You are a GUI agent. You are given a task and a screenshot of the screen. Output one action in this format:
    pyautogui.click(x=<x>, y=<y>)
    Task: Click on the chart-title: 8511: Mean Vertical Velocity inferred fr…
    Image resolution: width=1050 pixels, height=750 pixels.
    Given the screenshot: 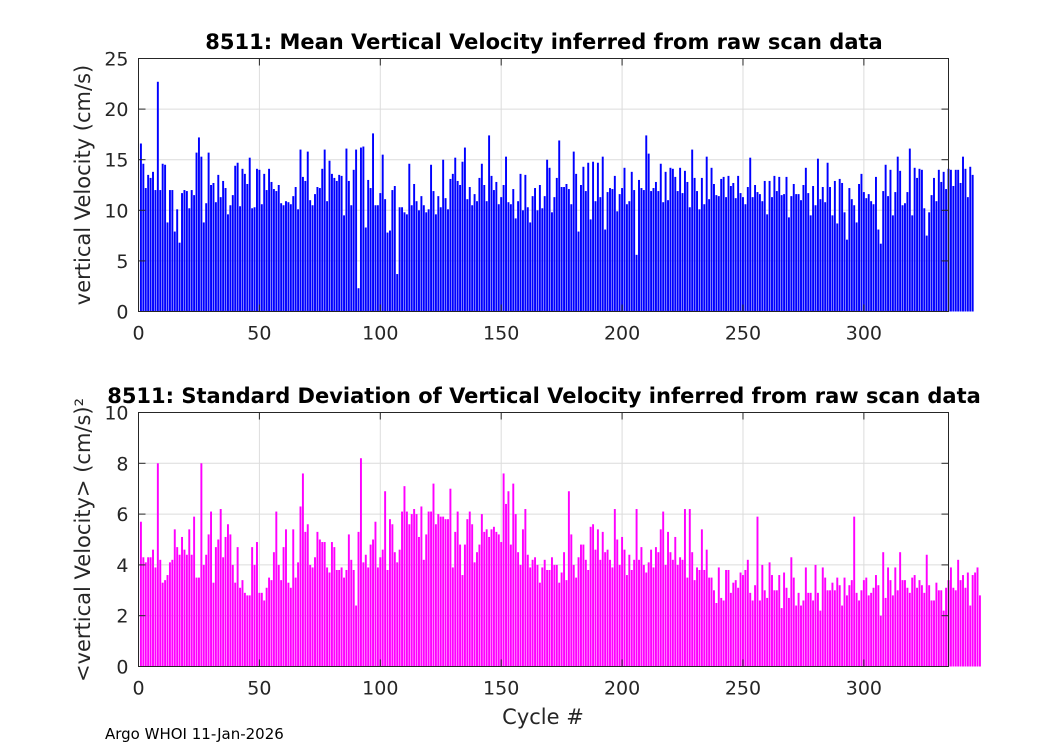 What is the action you would take?
    pyautogui.click(x=543, y=42)
    